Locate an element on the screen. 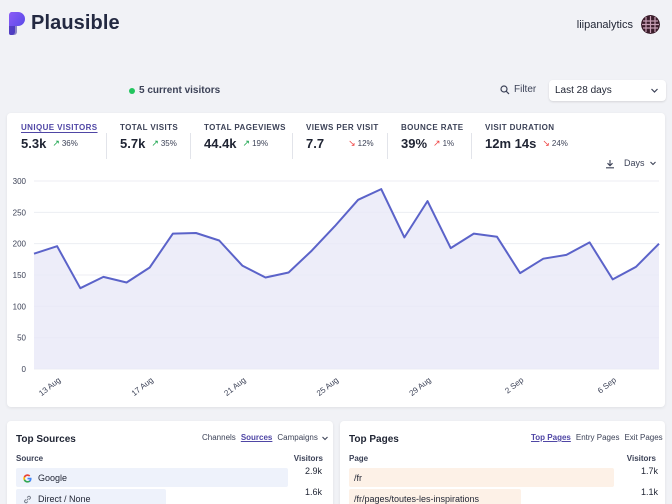  filter-button: Filter is located at coordinates (518, 89).